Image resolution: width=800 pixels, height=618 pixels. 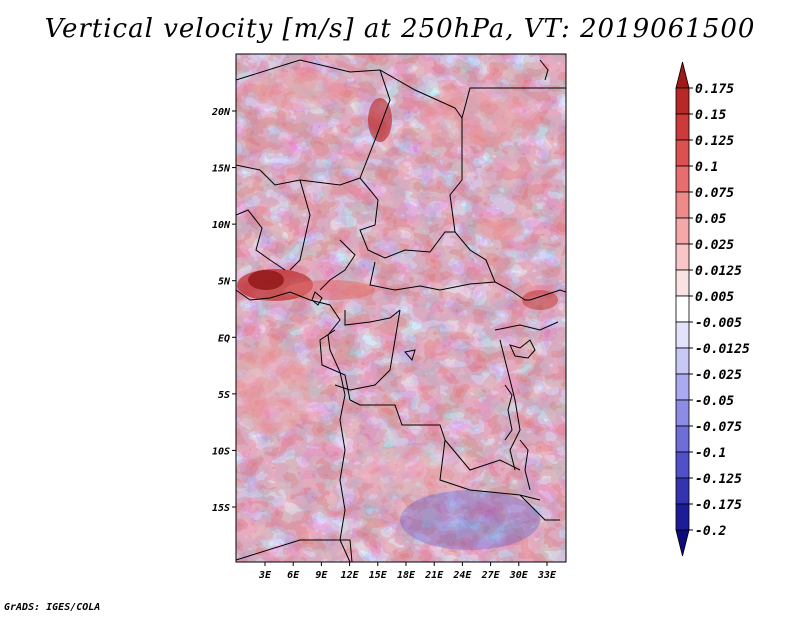 I want to click on colorbar-label: -0.05, so click(x=714, y=401).